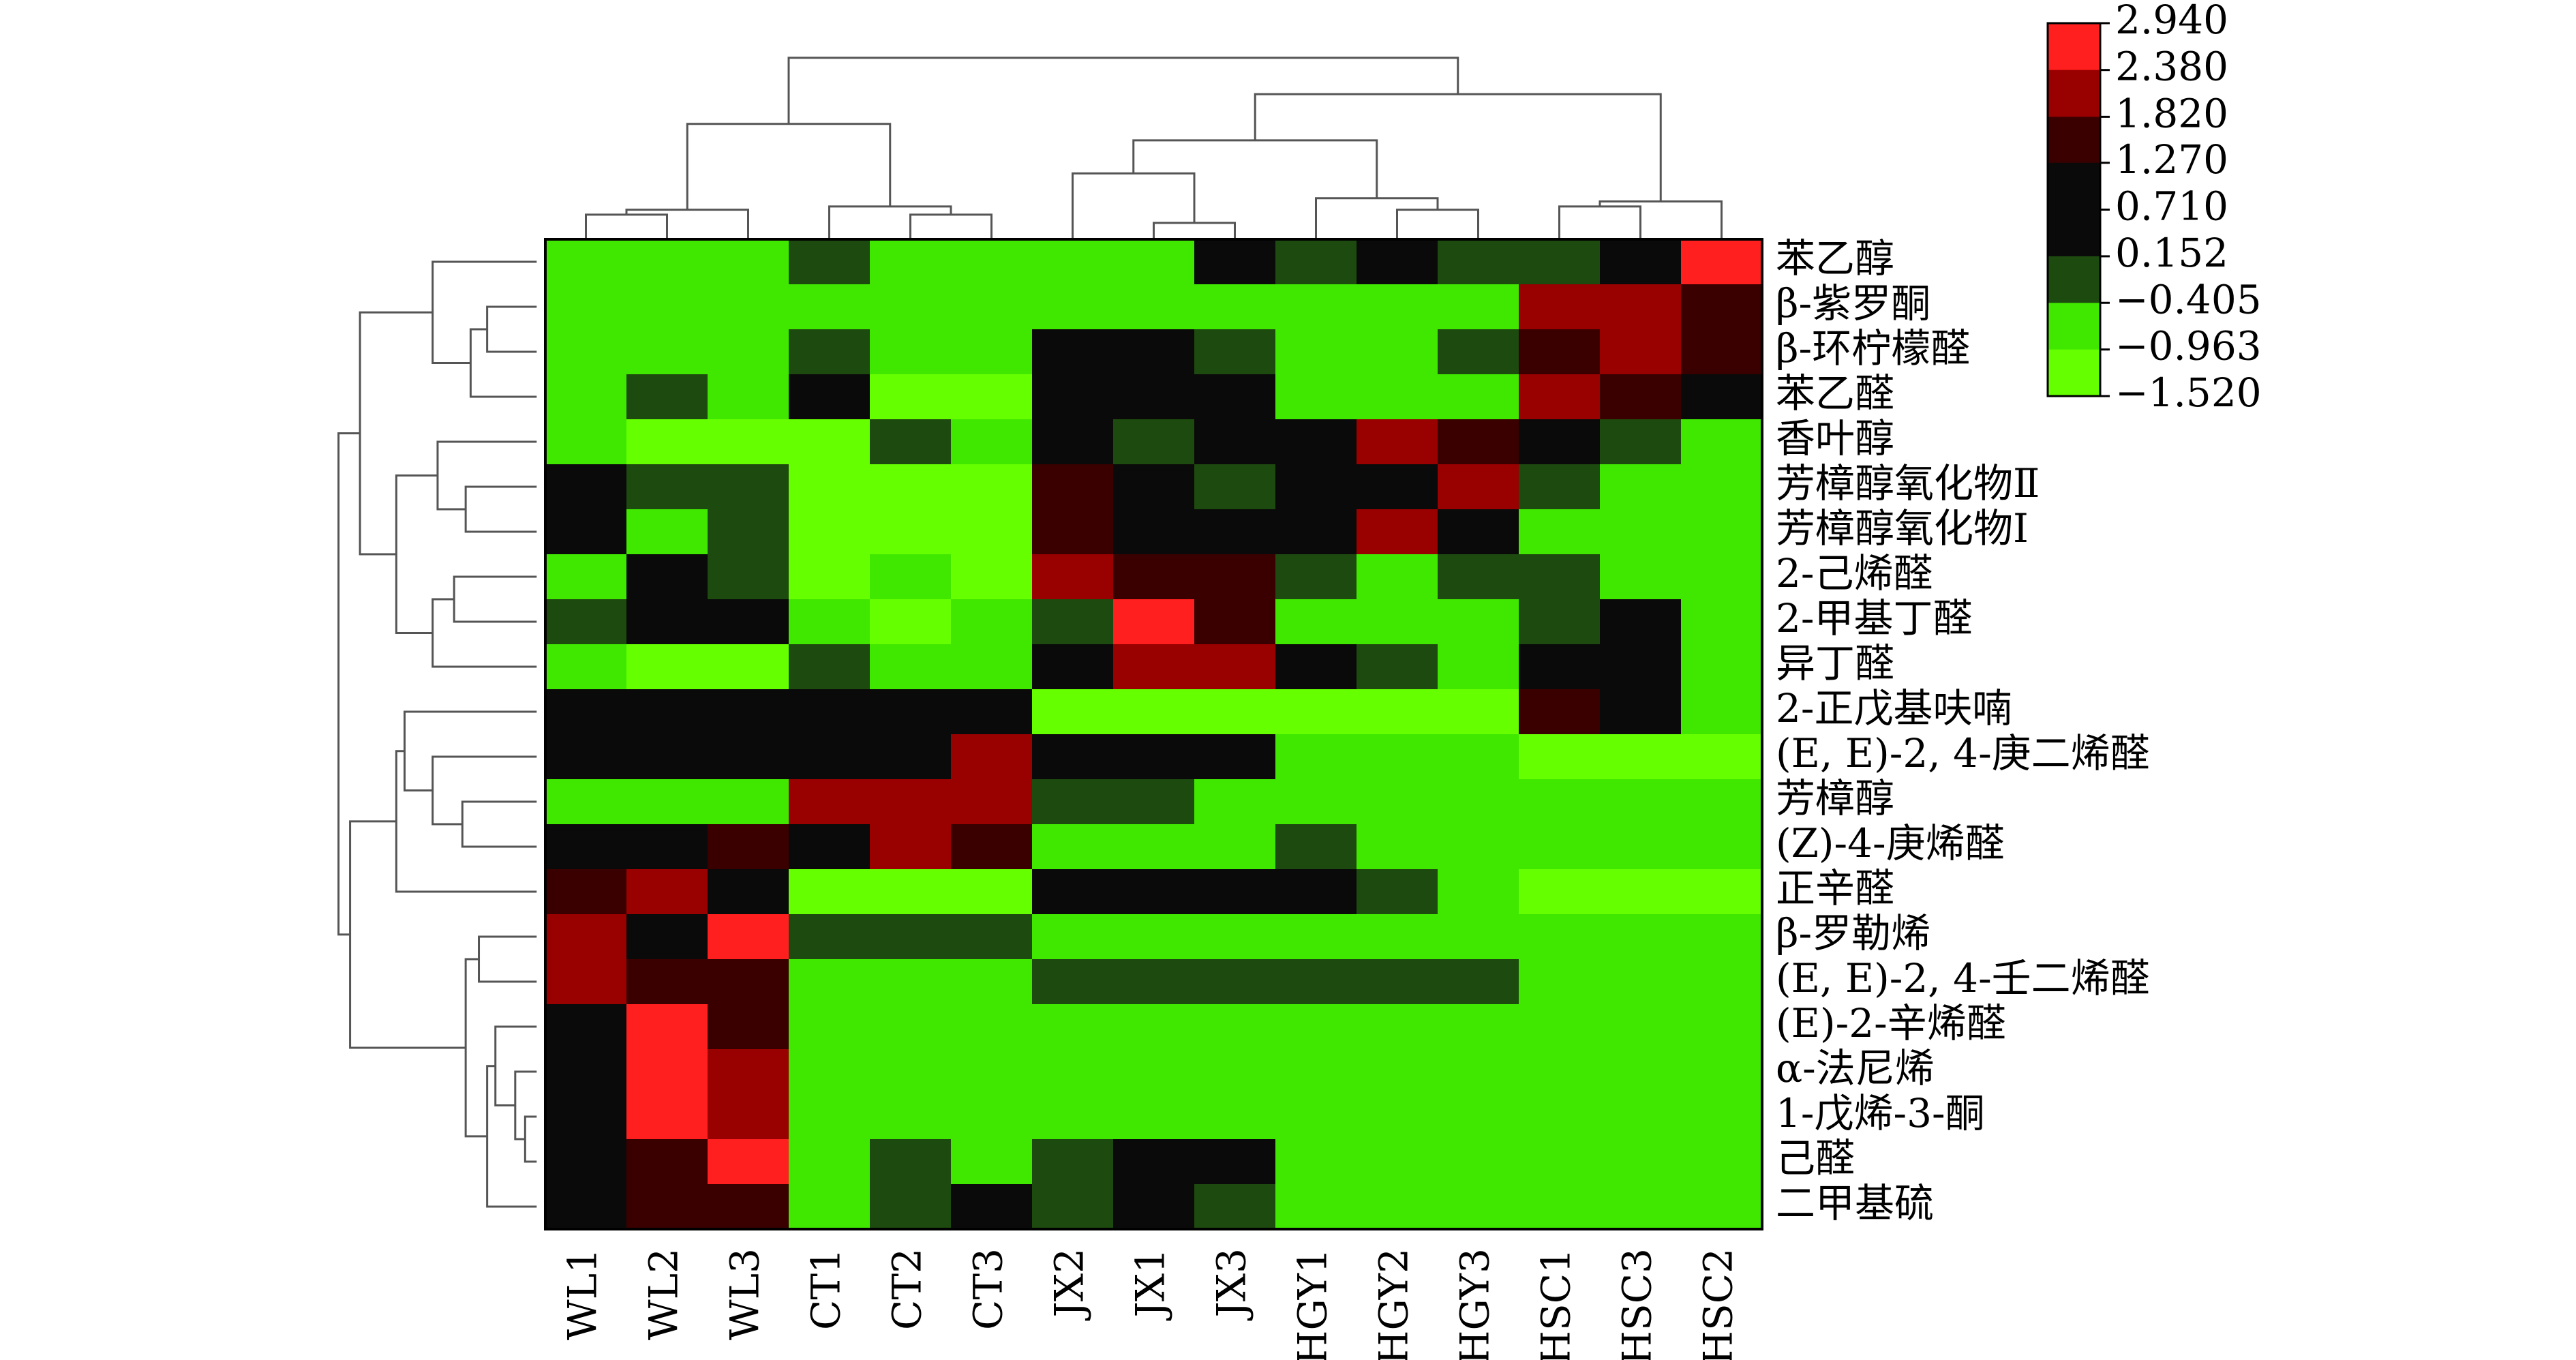 This screenshot has width=2576, height=1360. Describe the element at coordinates (1835, 663) in the screenshot. I see `row-label: 异丁醛` at that location.